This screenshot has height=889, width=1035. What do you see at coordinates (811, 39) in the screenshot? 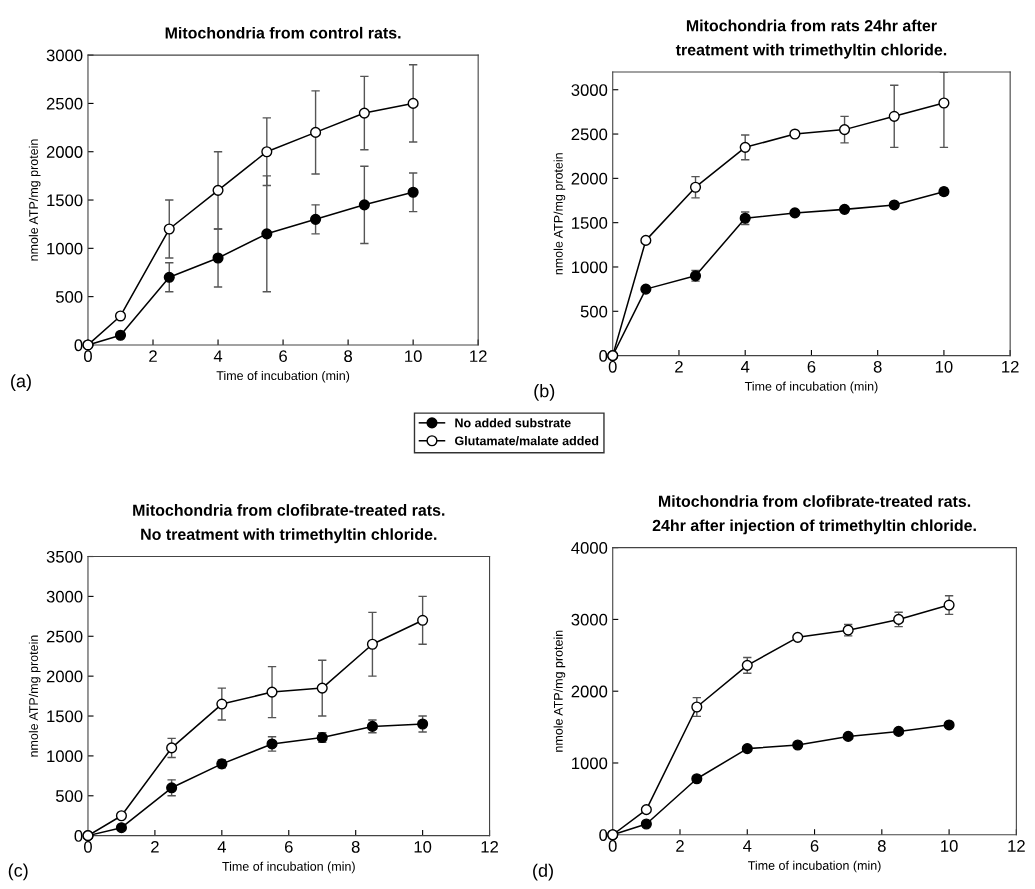
I see `chart-title: Mitochondria from rats 24hr after treatment with trimethyltin chloride.` at bounding box center [811, 39].